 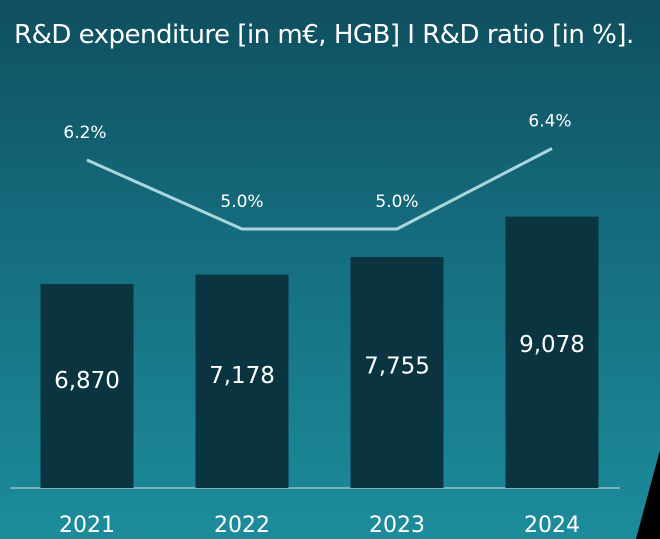 I want to click on ratio-label-2024: 6.4%, so click(x=549, y=122).